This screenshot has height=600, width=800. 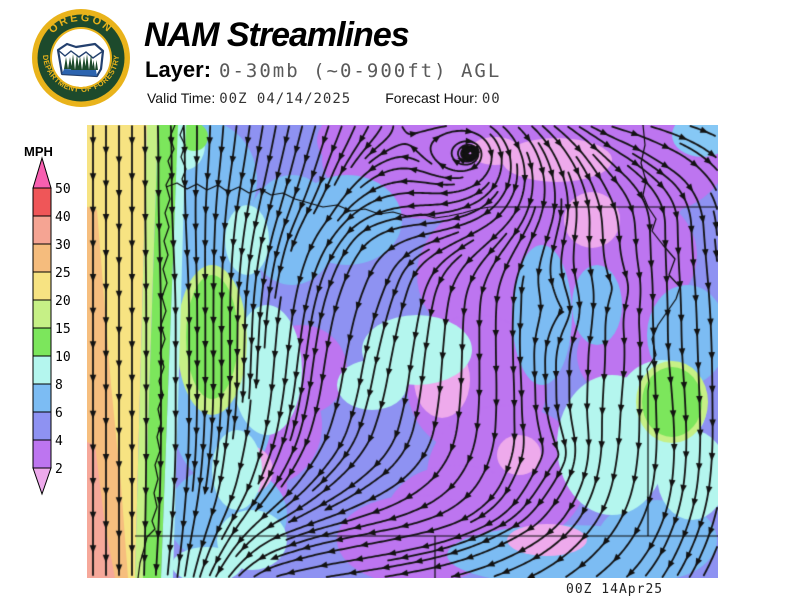 What do you see at coordinates (181, 98) in the screenshot?
I see `valid-time-label: Valid Time:` at bounding box center [181, 98].